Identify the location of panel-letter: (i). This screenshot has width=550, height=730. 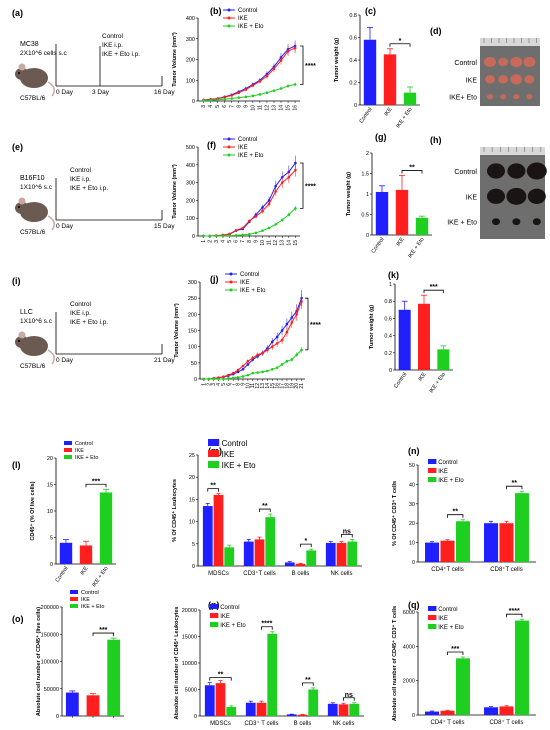
(16, 281).